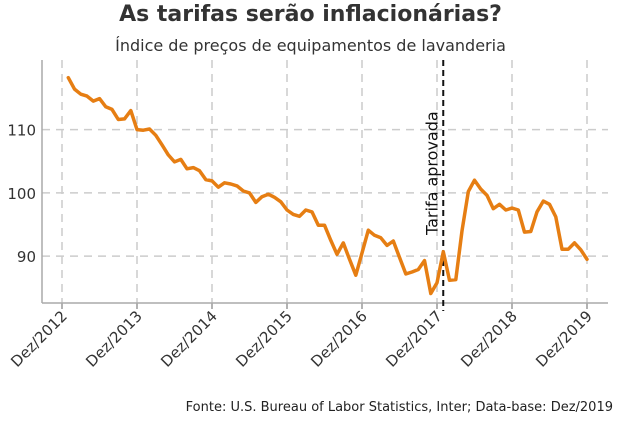 The image size is (621, 422). What do you see at coordinates (264, 339) in the screenshot?
I see `x-tick-label: Dez/2015` at bounding box center [264, 339].